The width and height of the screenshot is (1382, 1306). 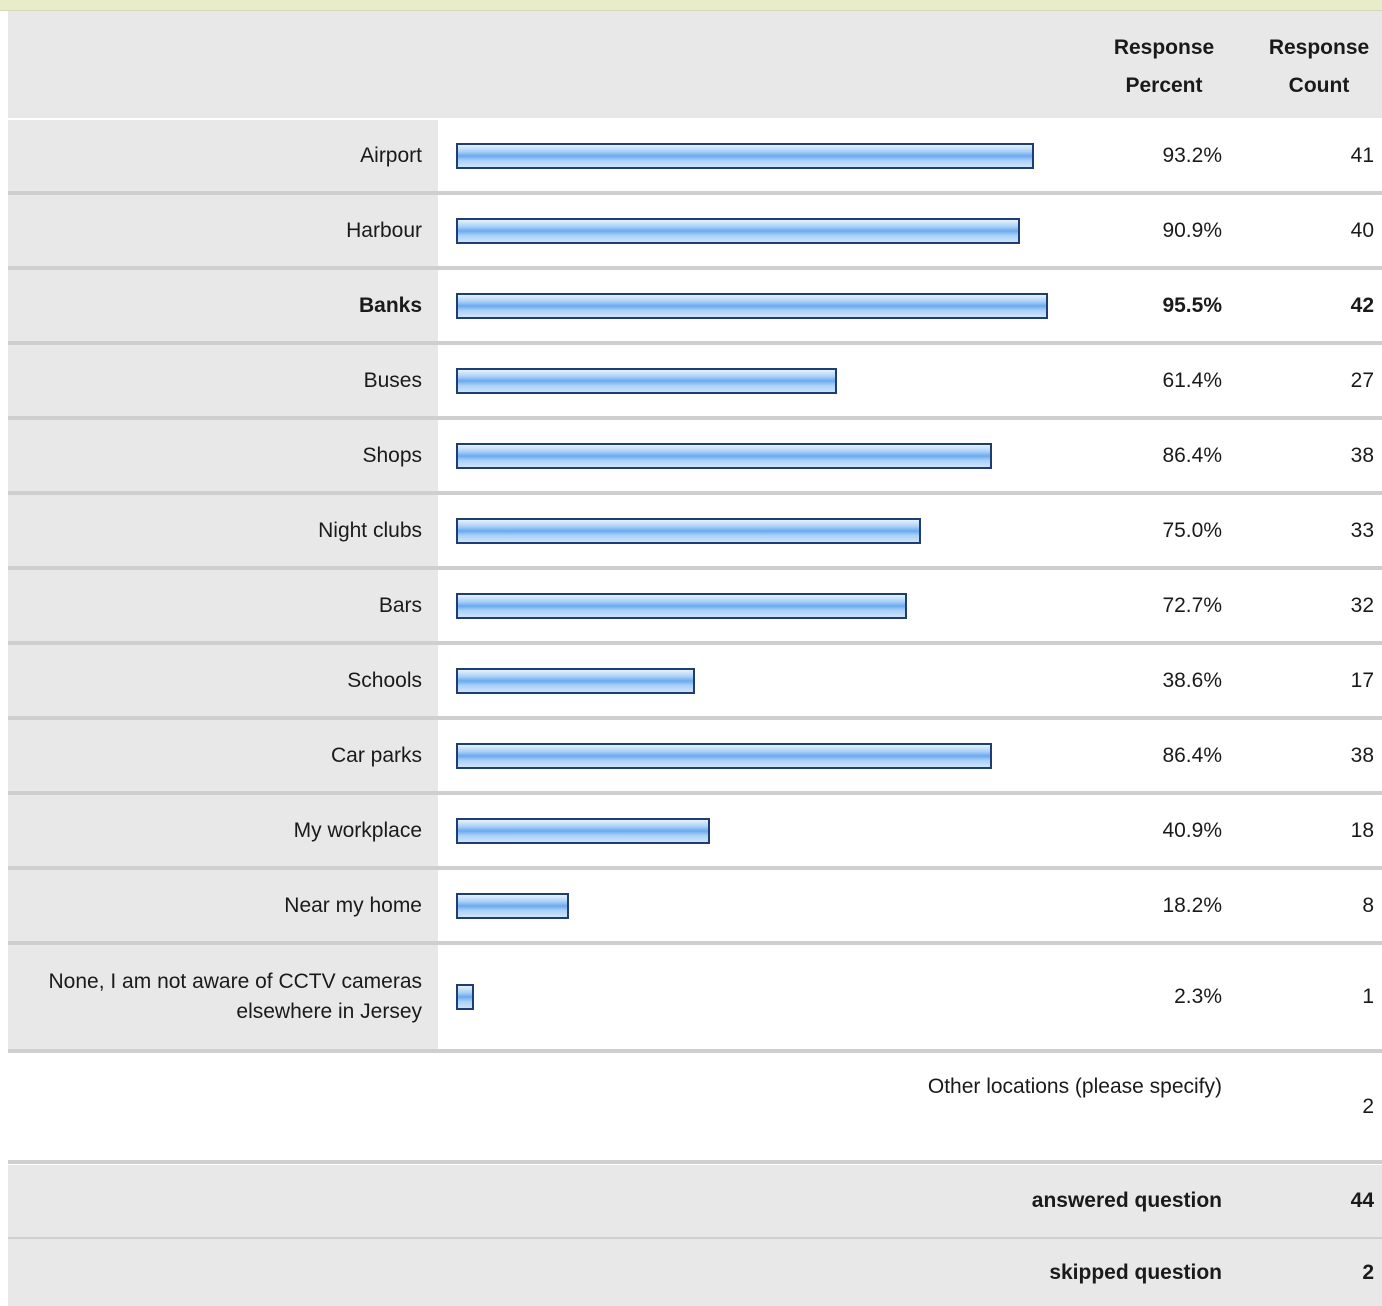 I want to click on table-row: Bars 72.7% 32, so click(x=695, y=605).